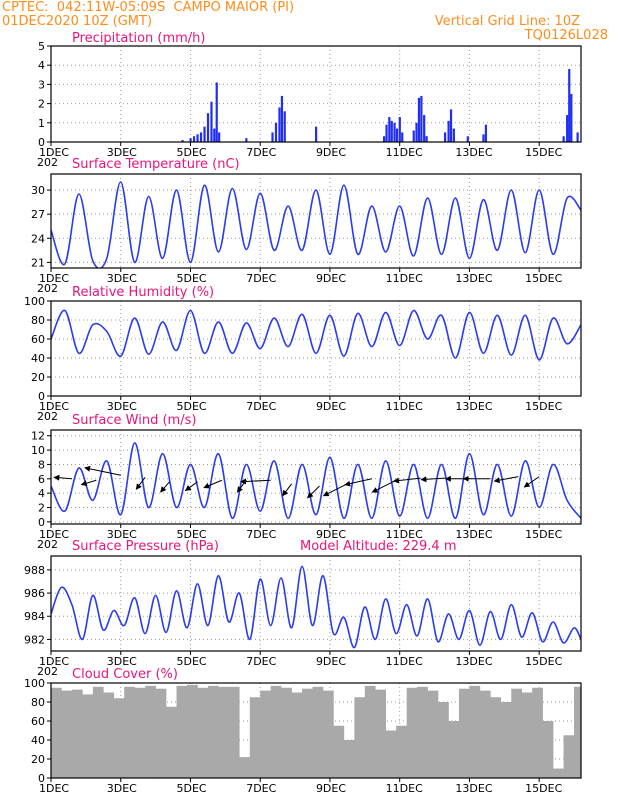 The width and height of the screenshot is (618, 800). I want to click on y-tick-label: 0, so click(41, 396).